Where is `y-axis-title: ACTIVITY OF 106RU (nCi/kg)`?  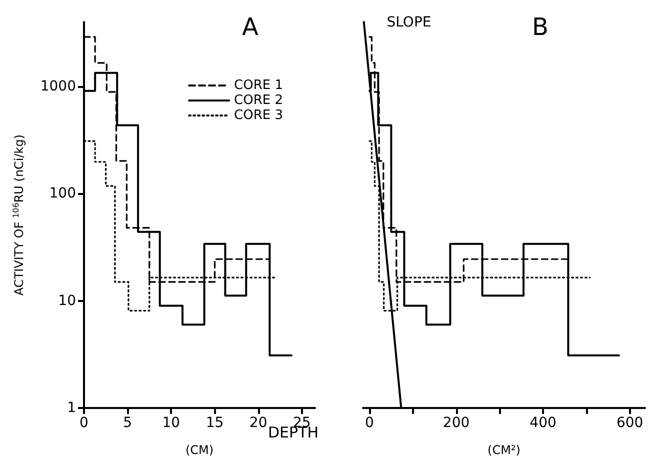 y-axis-title: ACTIVITY OF 106RU (nCi/kg) is located at coordinates (19, 215).